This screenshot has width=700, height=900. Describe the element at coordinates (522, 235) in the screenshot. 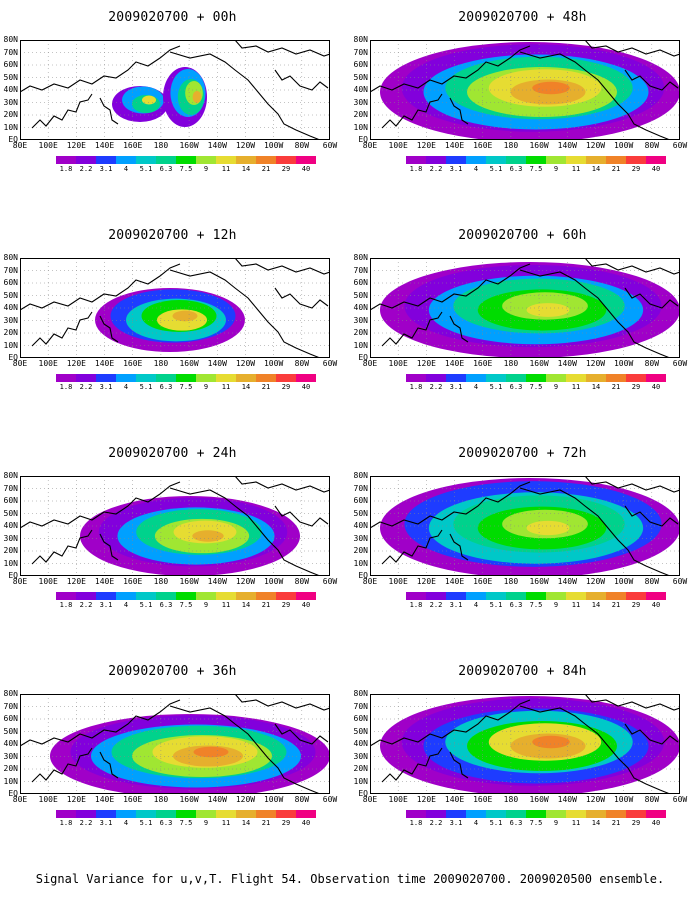

I see `panel-title: 2009020700 + 60h` at that location.